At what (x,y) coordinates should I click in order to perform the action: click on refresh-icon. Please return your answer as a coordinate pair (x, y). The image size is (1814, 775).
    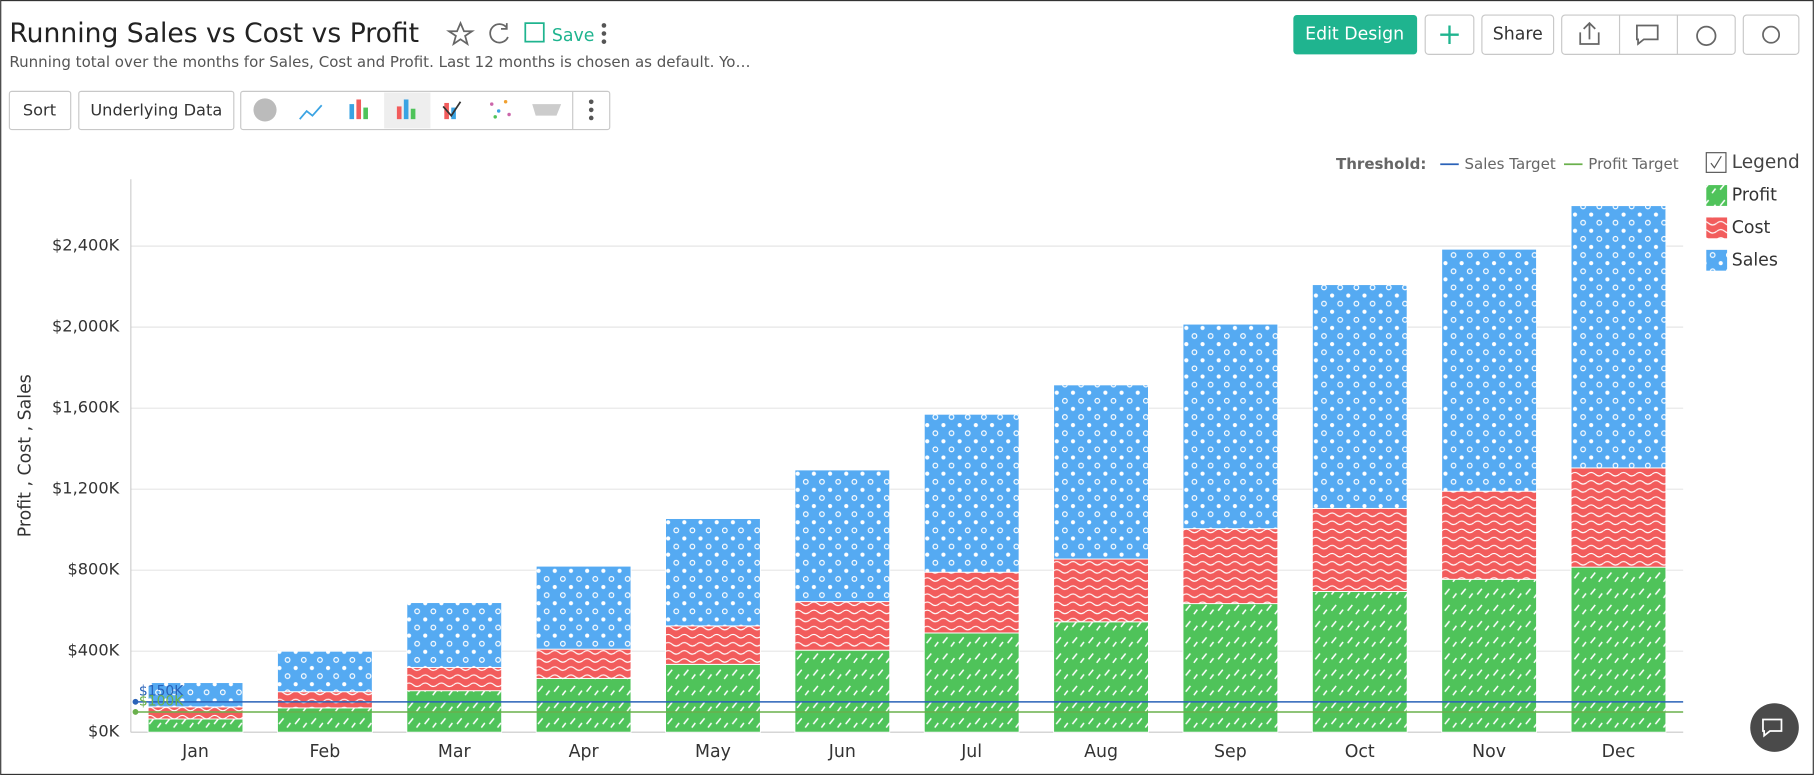
    Looking at the image, I should click on (499, 33).